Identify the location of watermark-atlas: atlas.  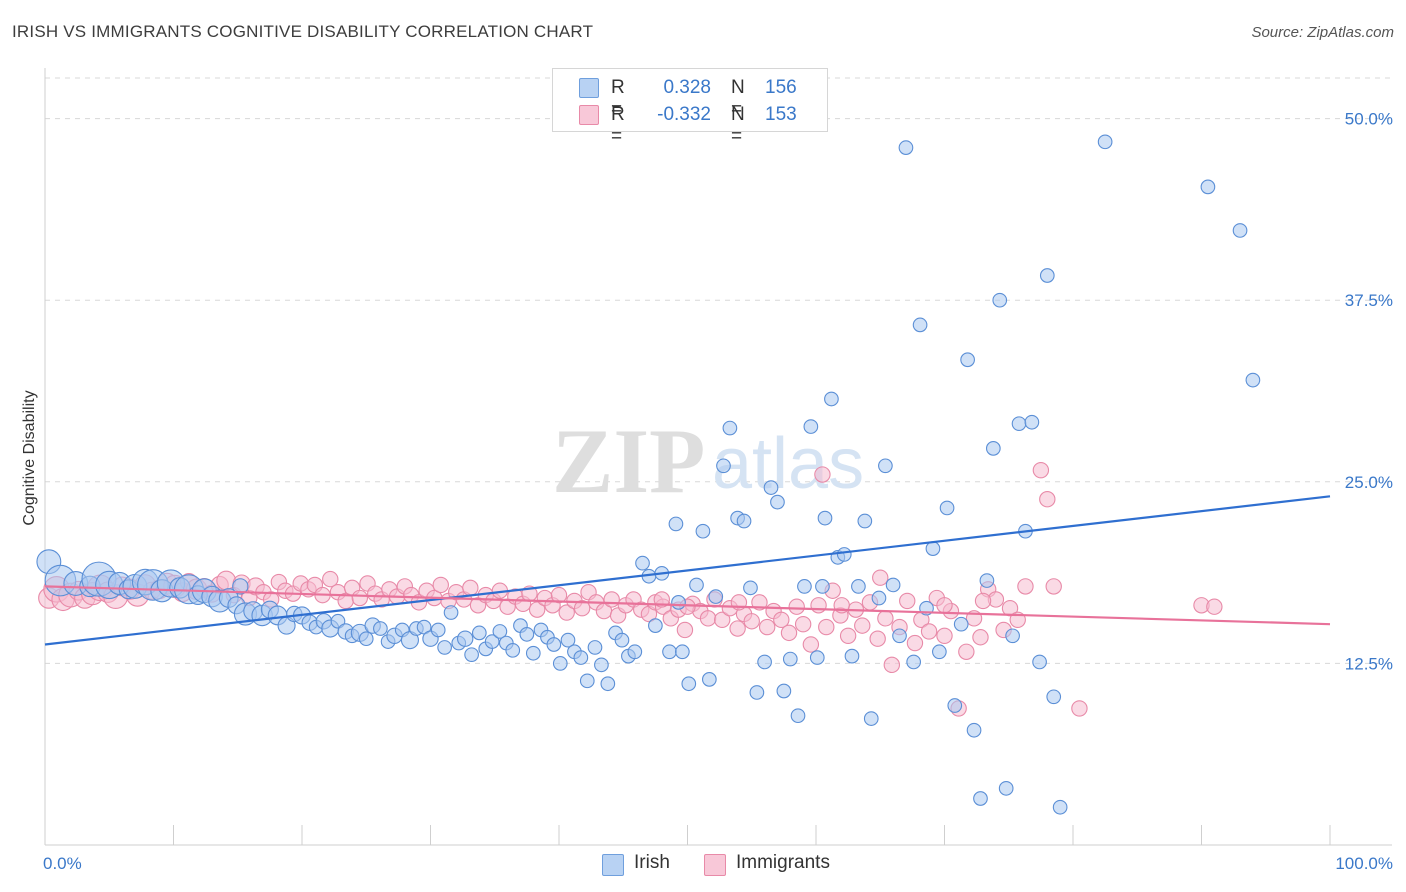
(788, 464).